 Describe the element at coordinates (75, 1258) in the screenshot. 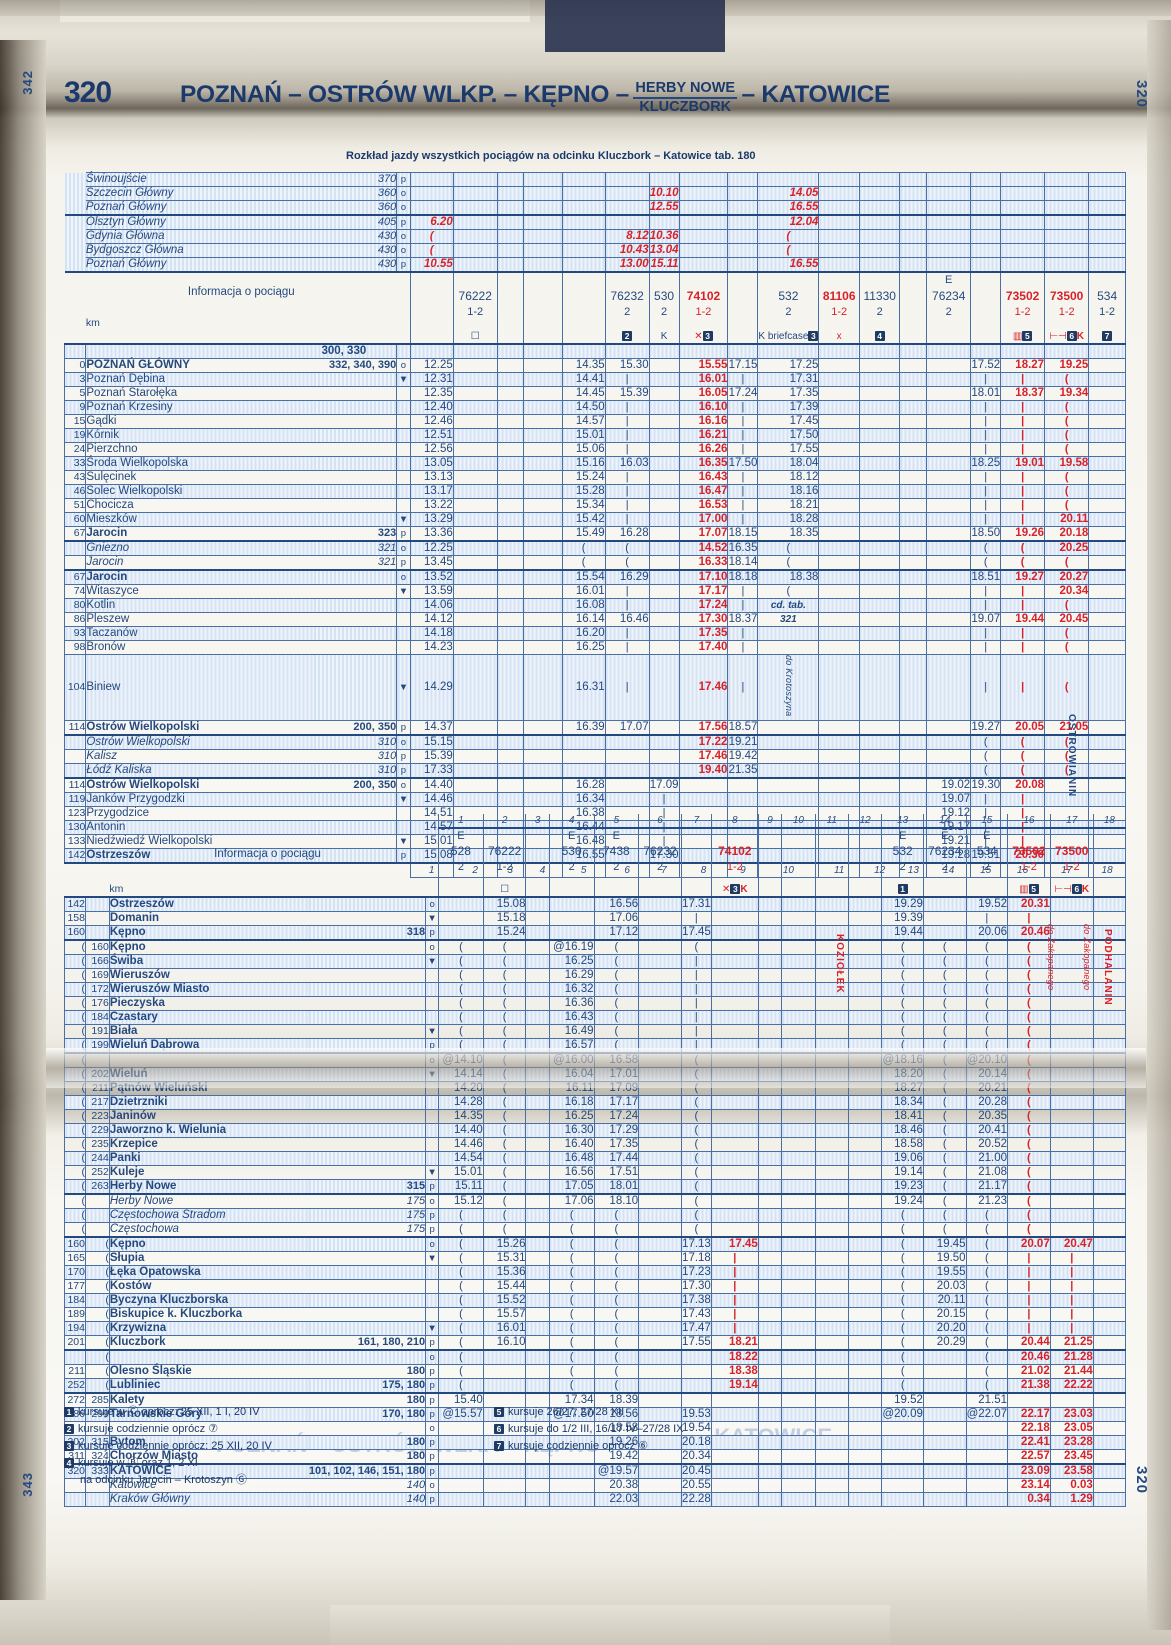

I see `distance-km-a: 165` at that location.